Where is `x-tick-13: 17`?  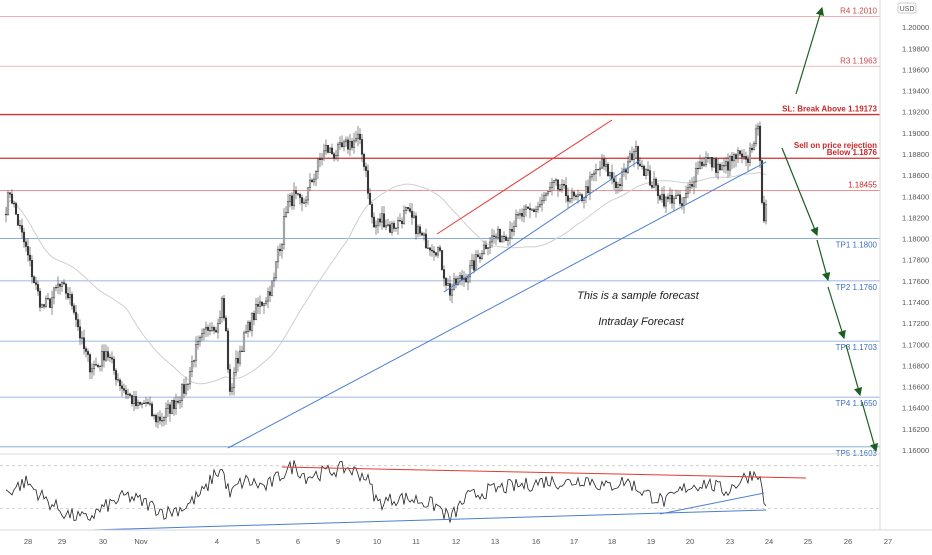 x-tick-13: 17 is located at coordinates (574, 541).